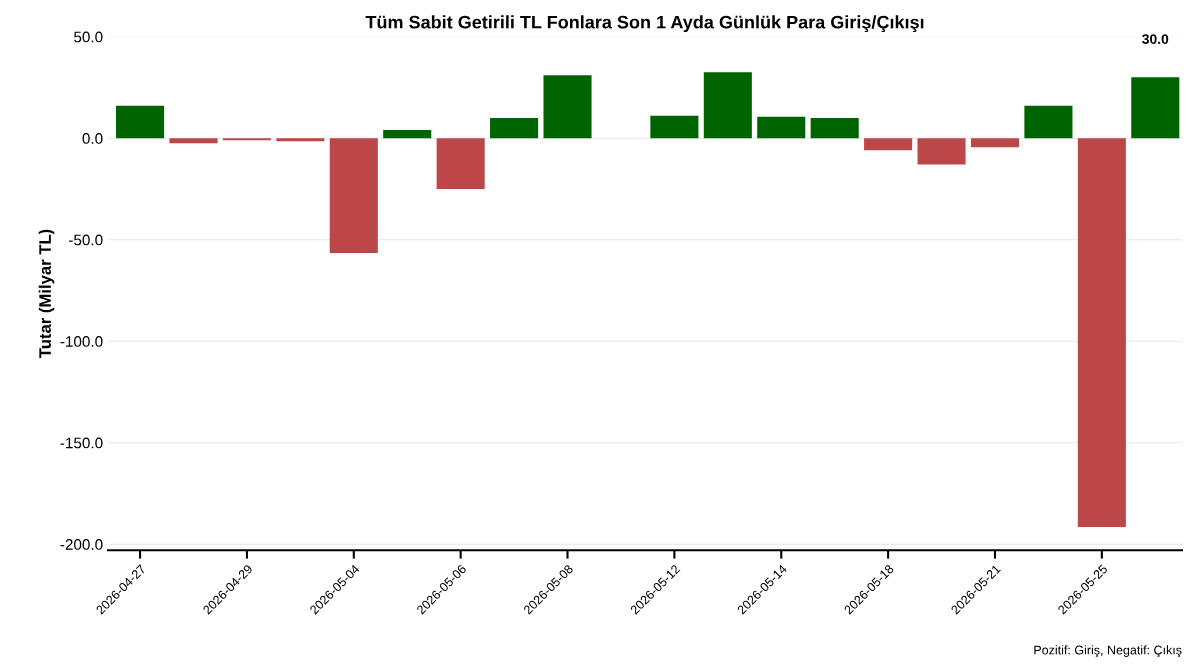  I want to click on y-tick-label: -200.0, so click(81, 544).